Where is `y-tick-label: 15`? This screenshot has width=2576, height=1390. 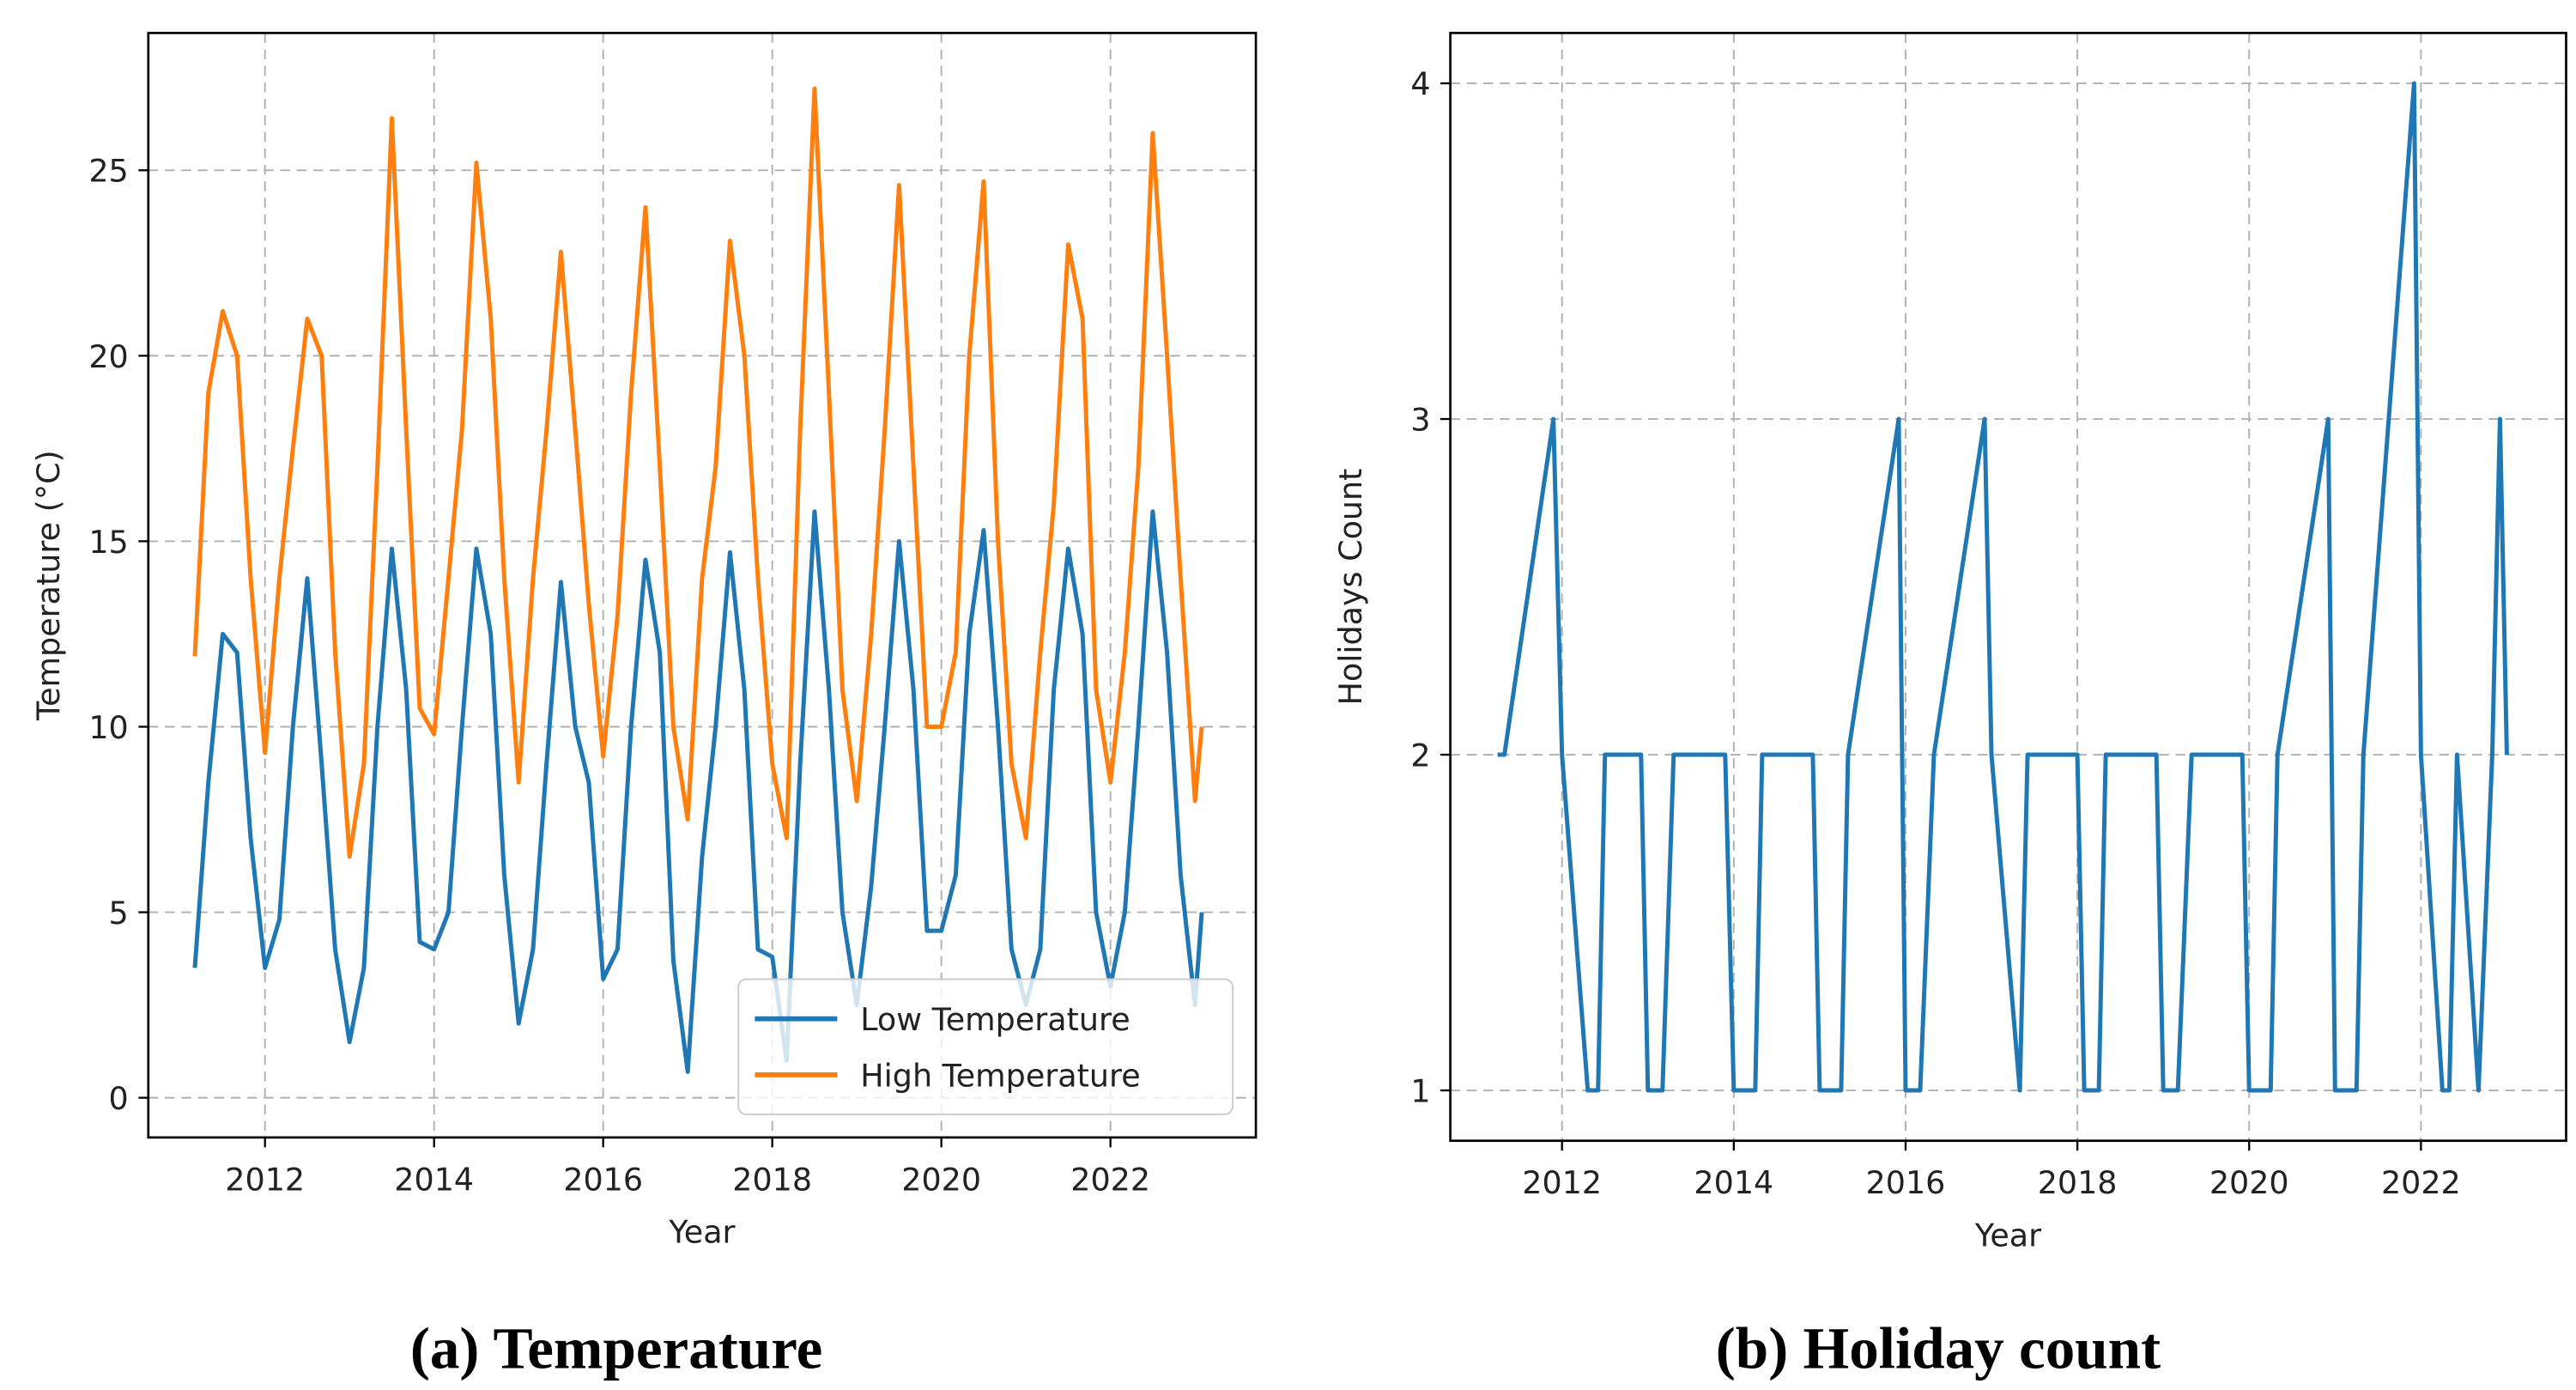 y-tick-label: 15 is located at coordinates (108, 542).